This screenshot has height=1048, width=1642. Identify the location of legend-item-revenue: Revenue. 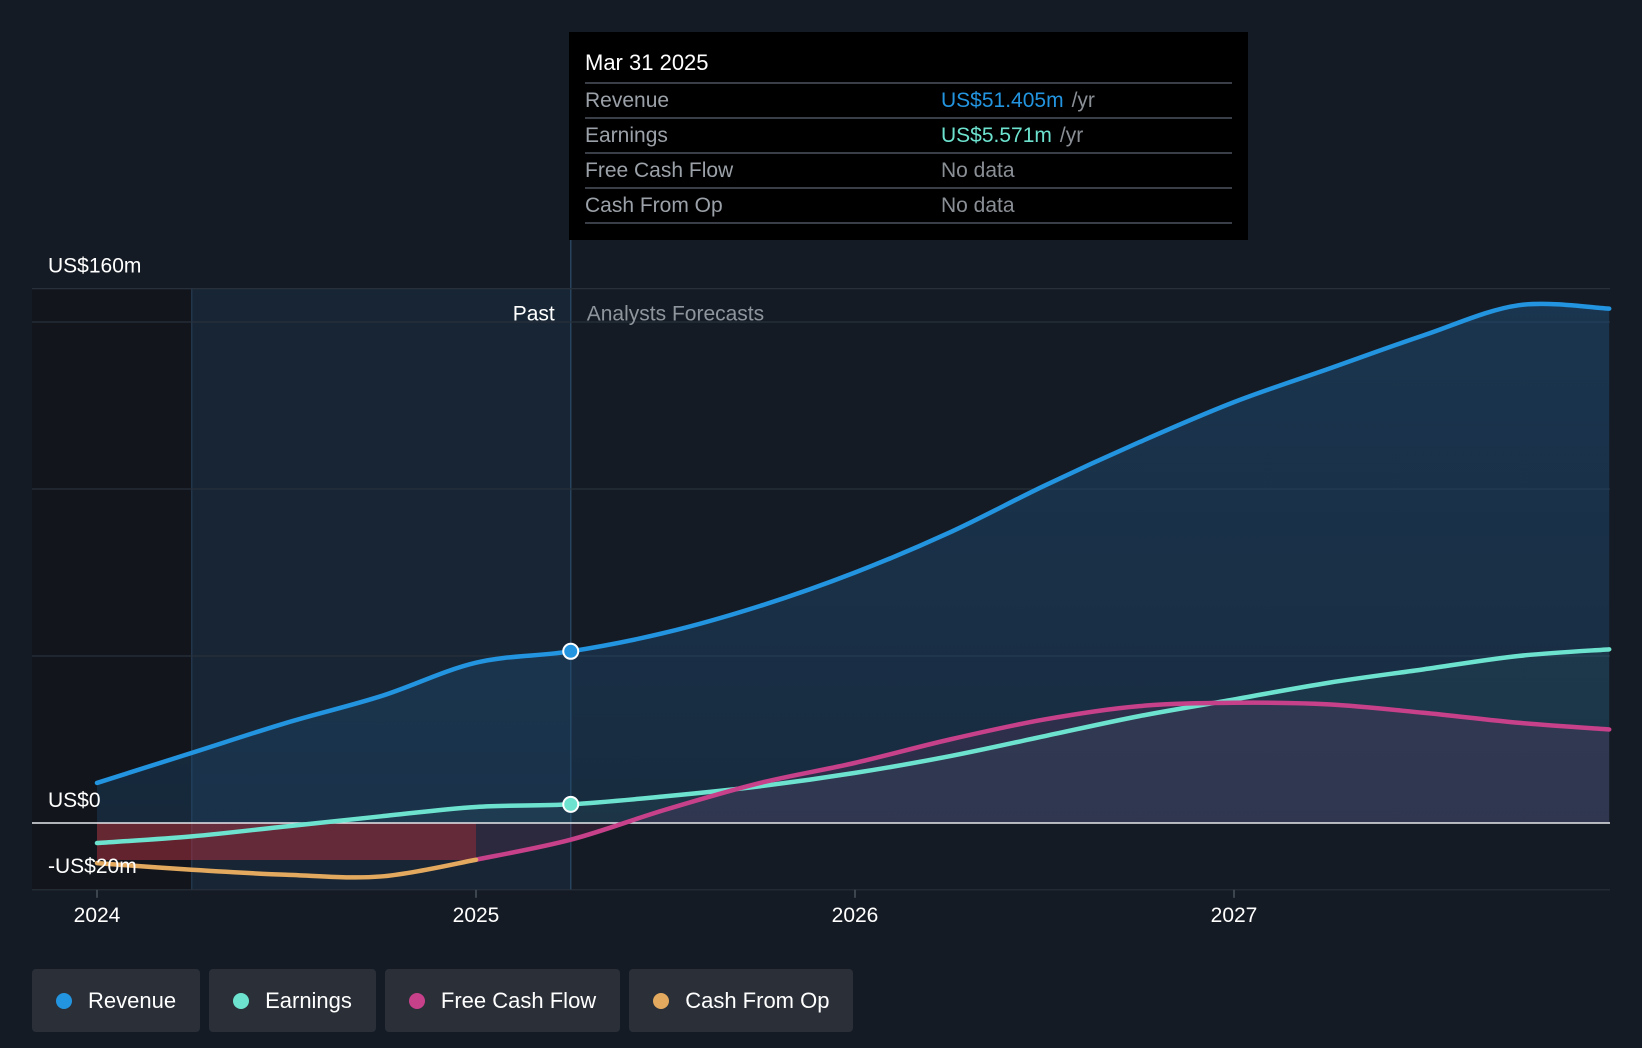
(116, 1000).